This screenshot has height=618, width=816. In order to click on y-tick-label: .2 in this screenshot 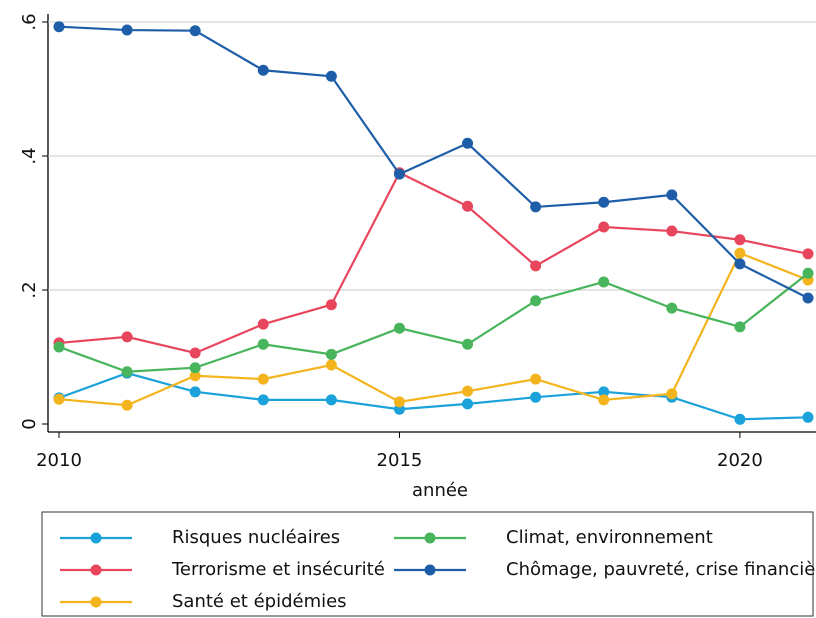, I will do `click(29, 289)`.